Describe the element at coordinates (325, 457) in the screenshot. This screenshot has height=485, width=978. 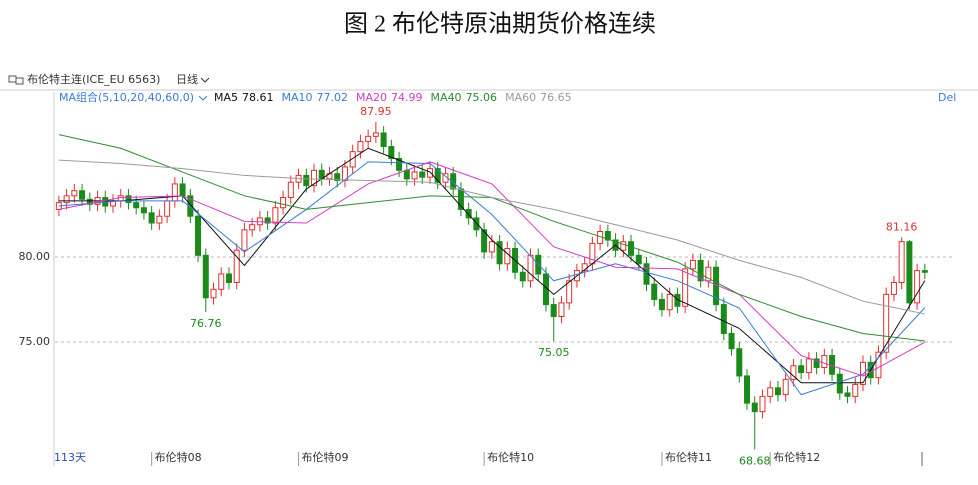
I see `x-tick-label: 布伦特09` at that location.